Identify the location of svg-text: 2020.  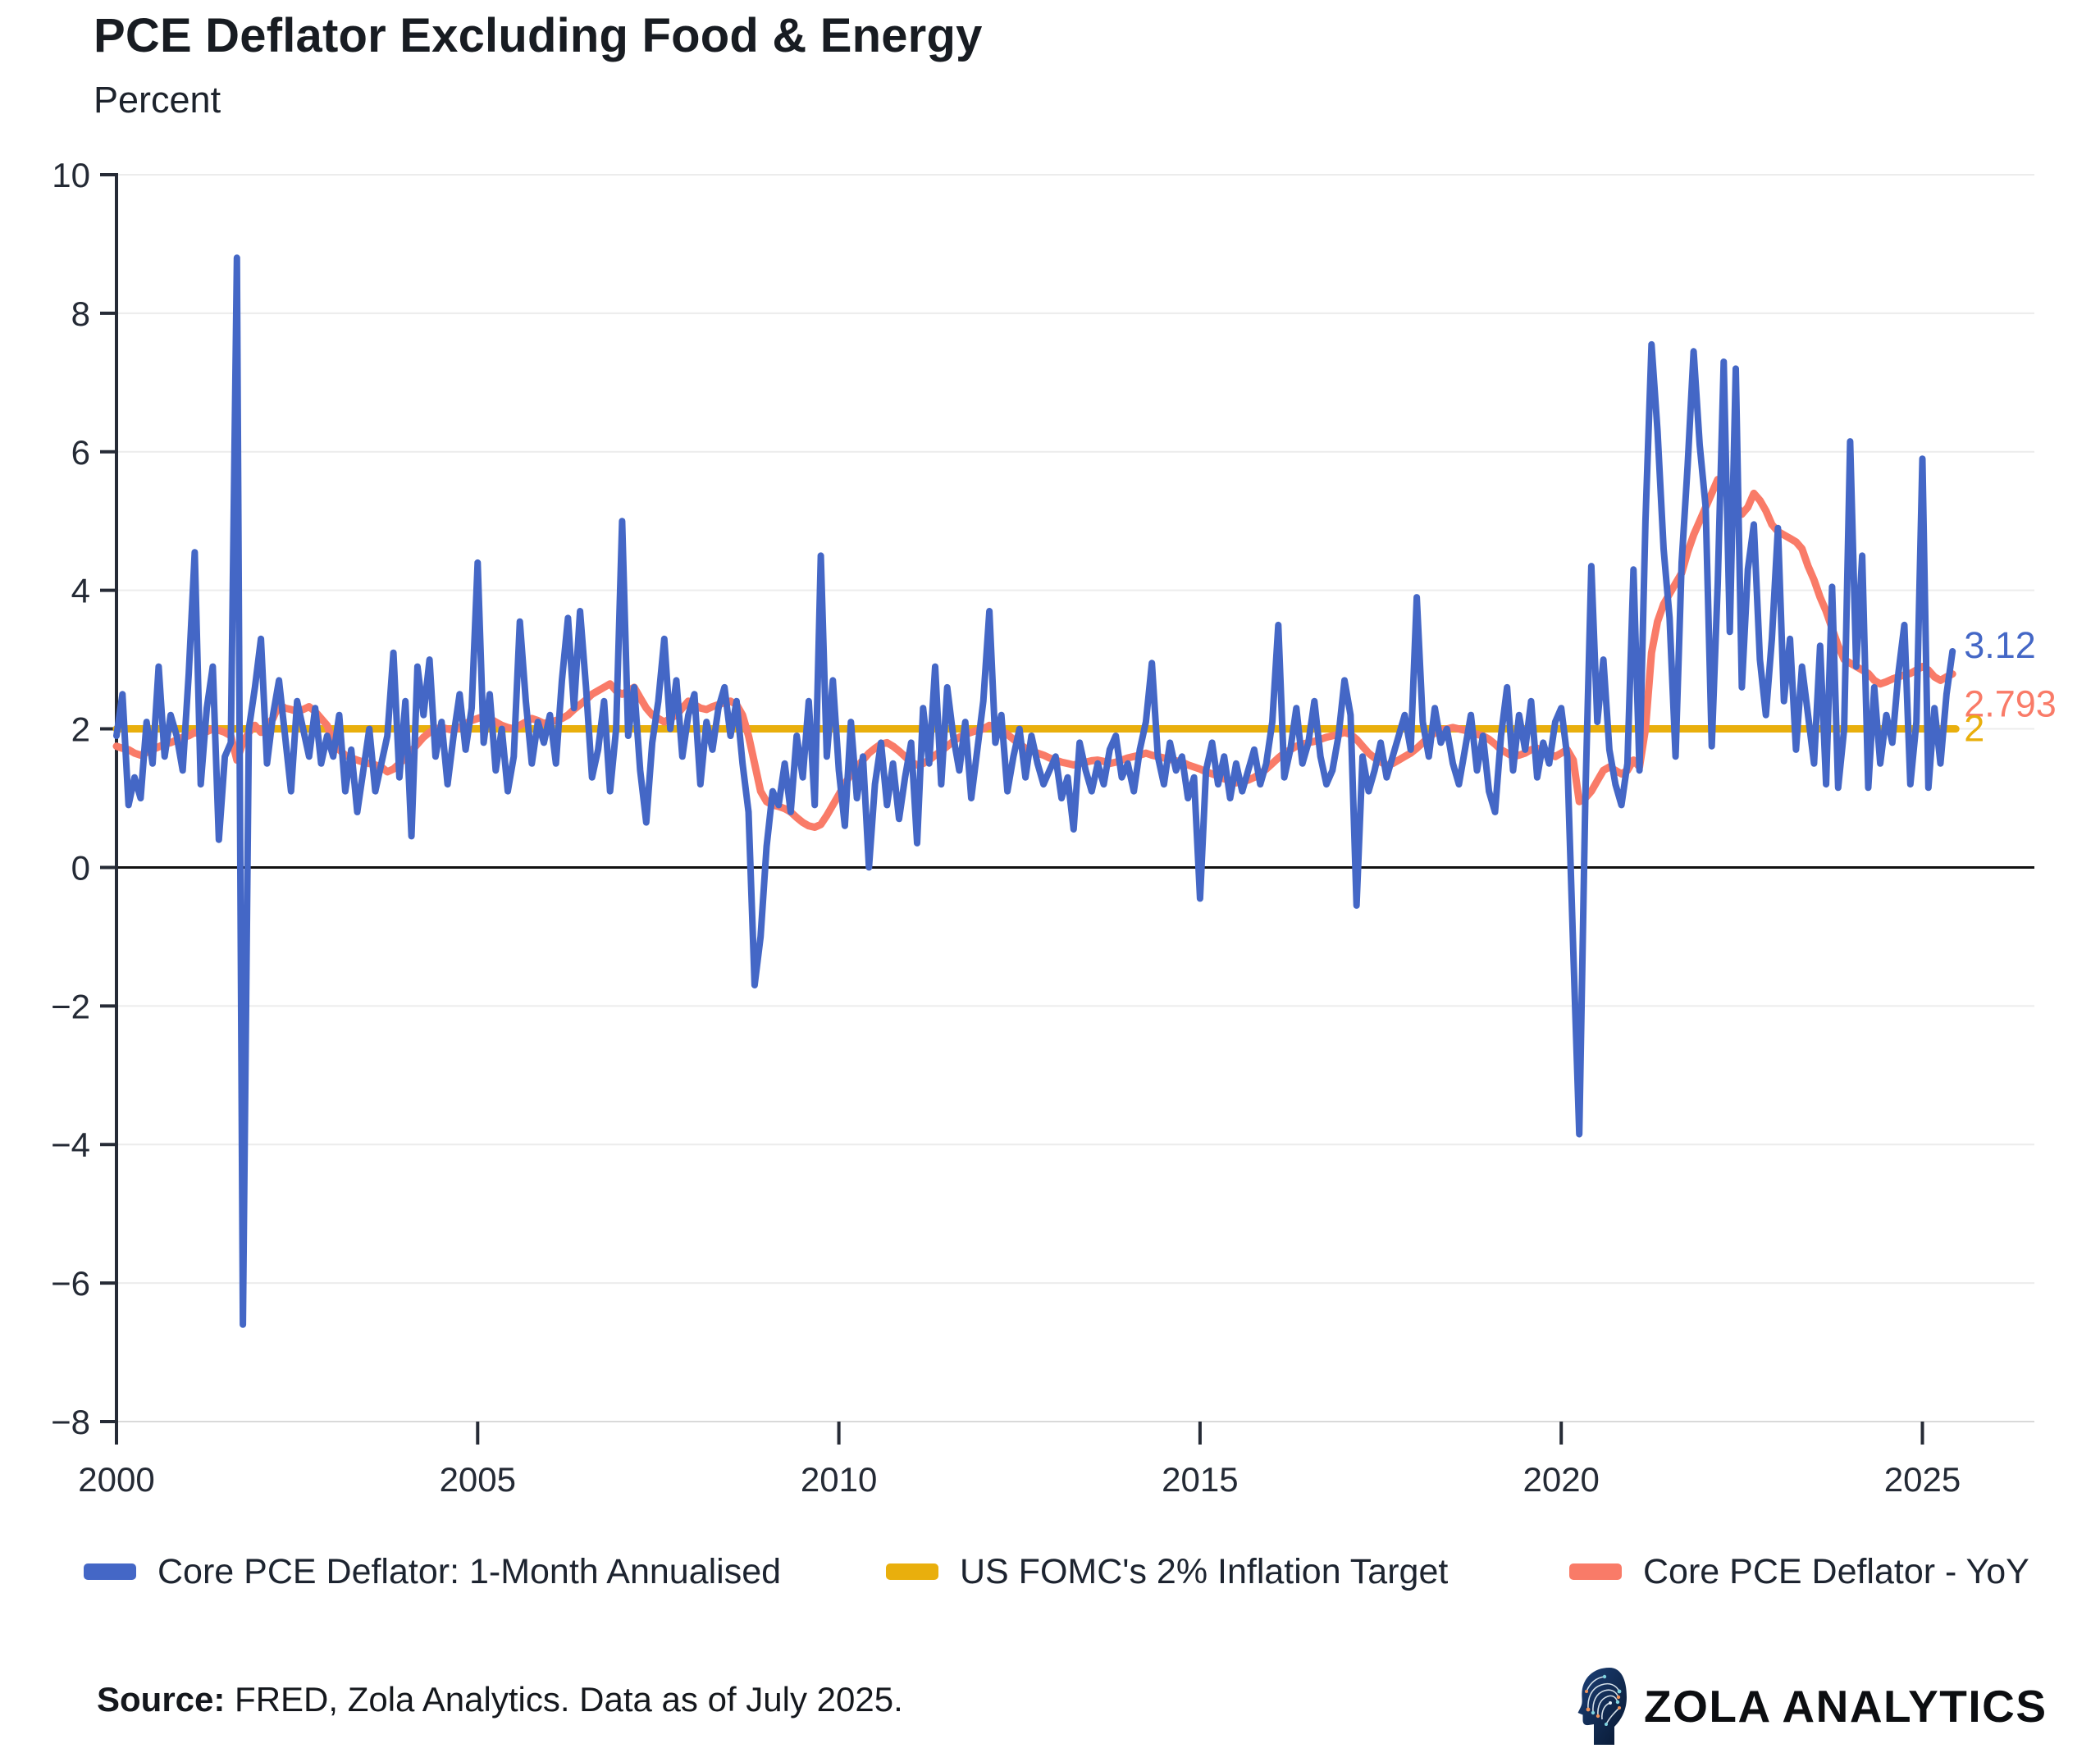
(1560, 1479).